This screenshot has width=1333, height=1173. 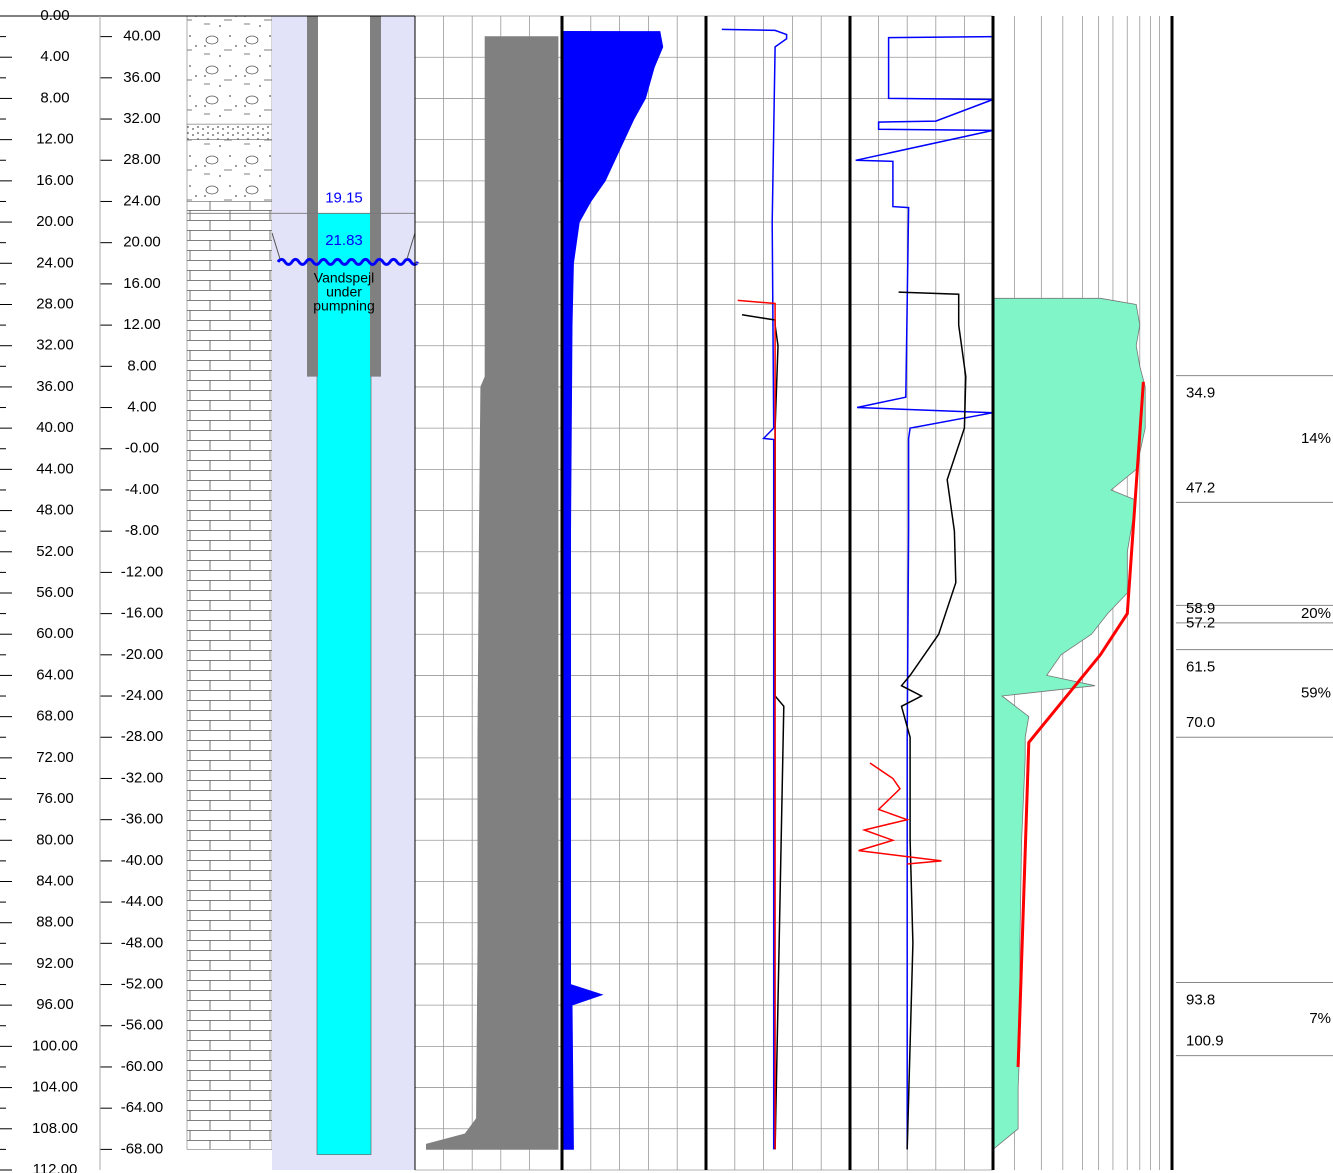 I want to click on depth-tick-label: 64.00, so click(x=55, y=674).